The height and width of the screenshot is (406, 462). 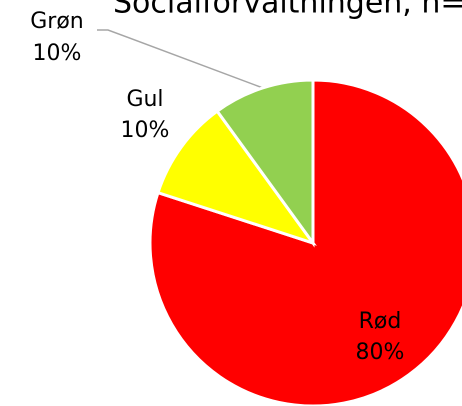 I want to click on leader-line, so click(x=180, y=59).